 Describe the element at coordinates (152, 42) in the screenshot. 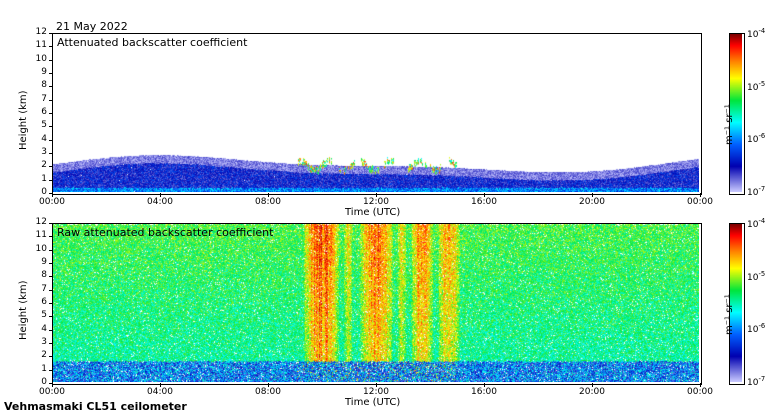

I see `panel-title-top: Attenuated backscatter coefficient` at that location.